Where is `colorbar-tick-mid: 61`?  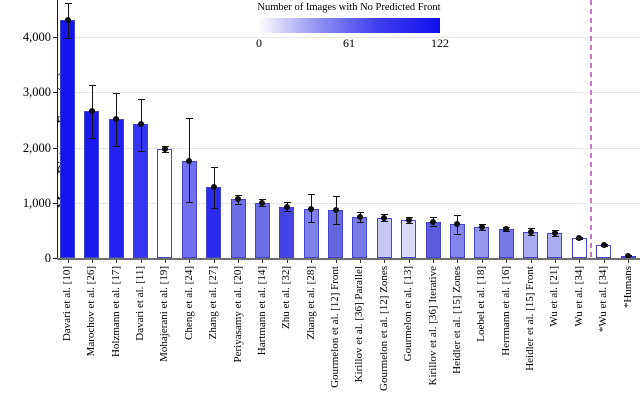 colorbar-tick-mid: 61 is located at coordinates (349, 43).